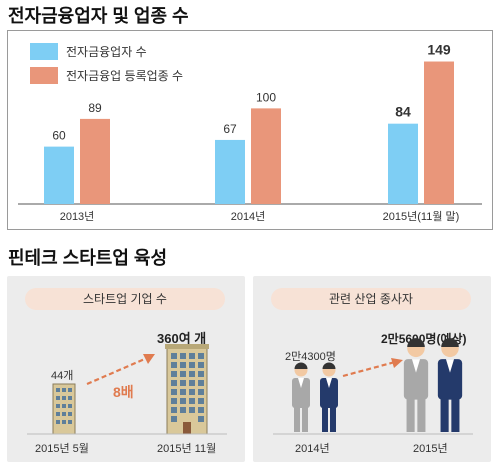  I want to click on growth-arrow-head, so click(149, 359).